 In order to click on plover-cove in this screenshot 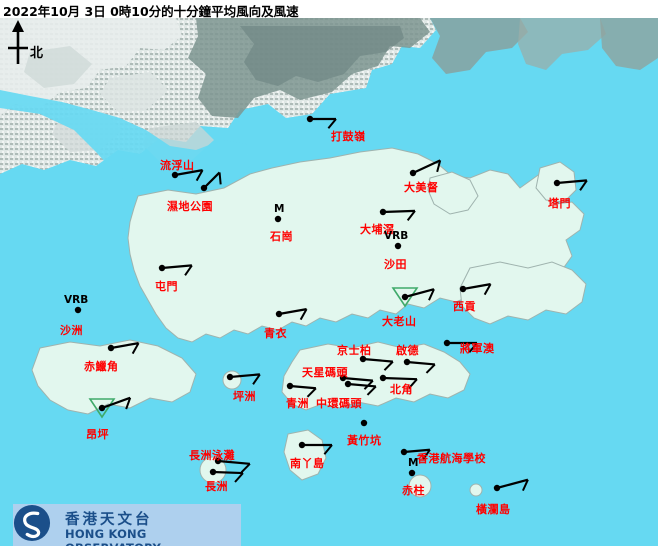, I will do `click(453, 193)`.